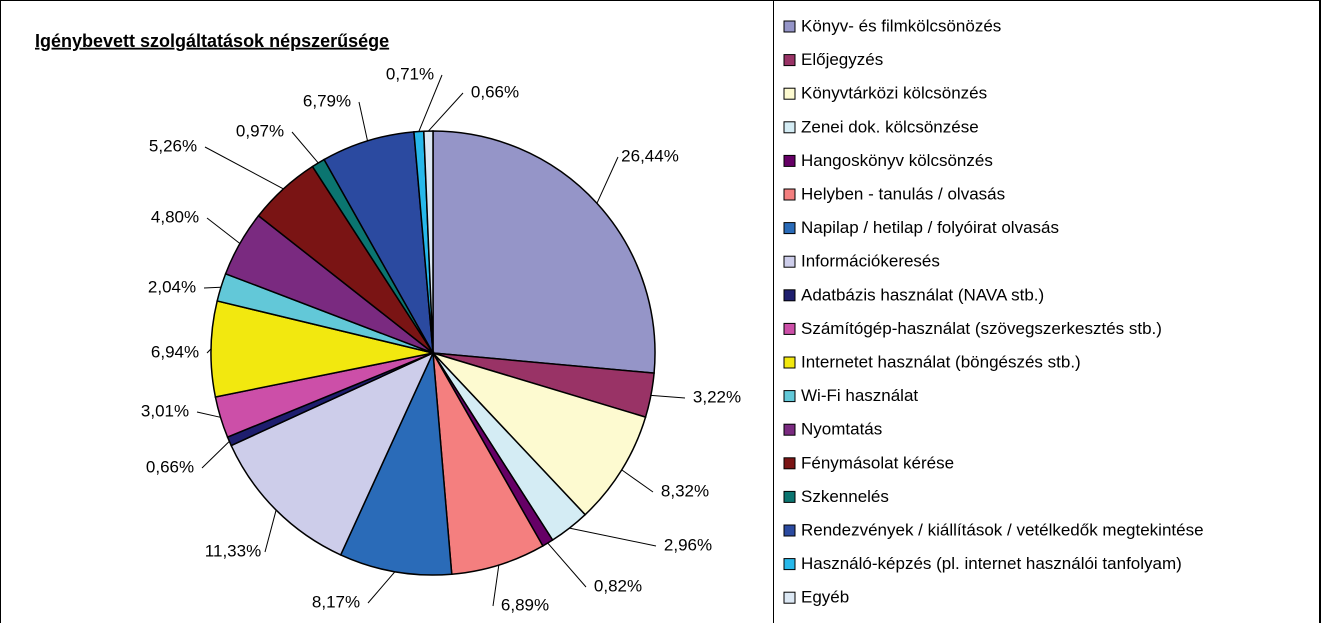  Describe the element at coordinates (260, 130) in the screenshot. I see `data-label: 0,97%` at that location.